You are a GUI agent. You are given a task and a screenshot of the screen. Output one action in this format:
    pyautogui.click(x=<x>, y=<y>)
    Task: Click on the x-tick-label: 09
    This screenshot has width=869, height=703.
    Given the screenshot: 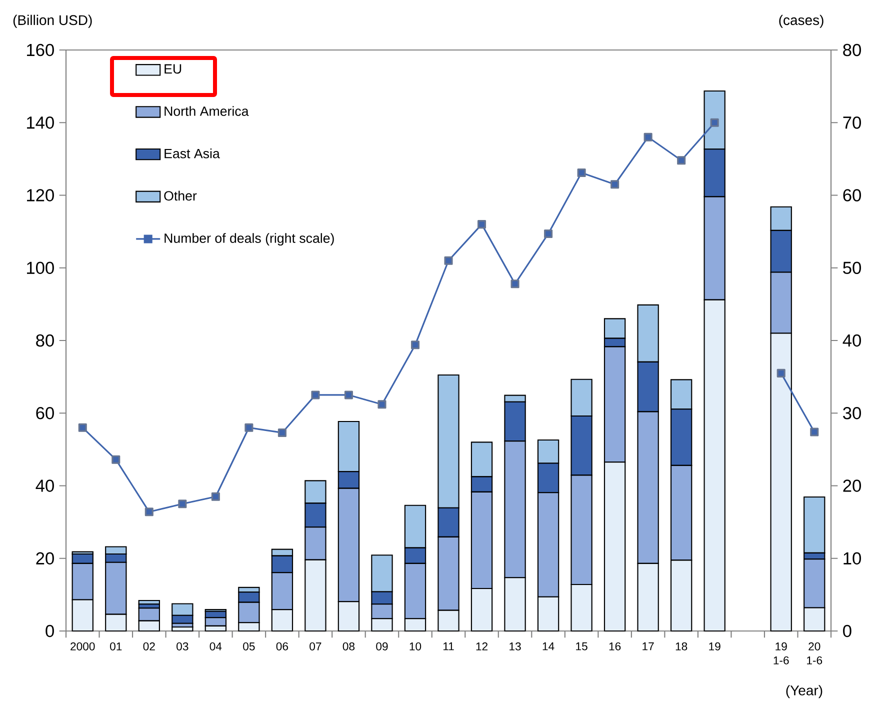 What is the action you would take?
    pyautogui.click(x=382, y=646)
    